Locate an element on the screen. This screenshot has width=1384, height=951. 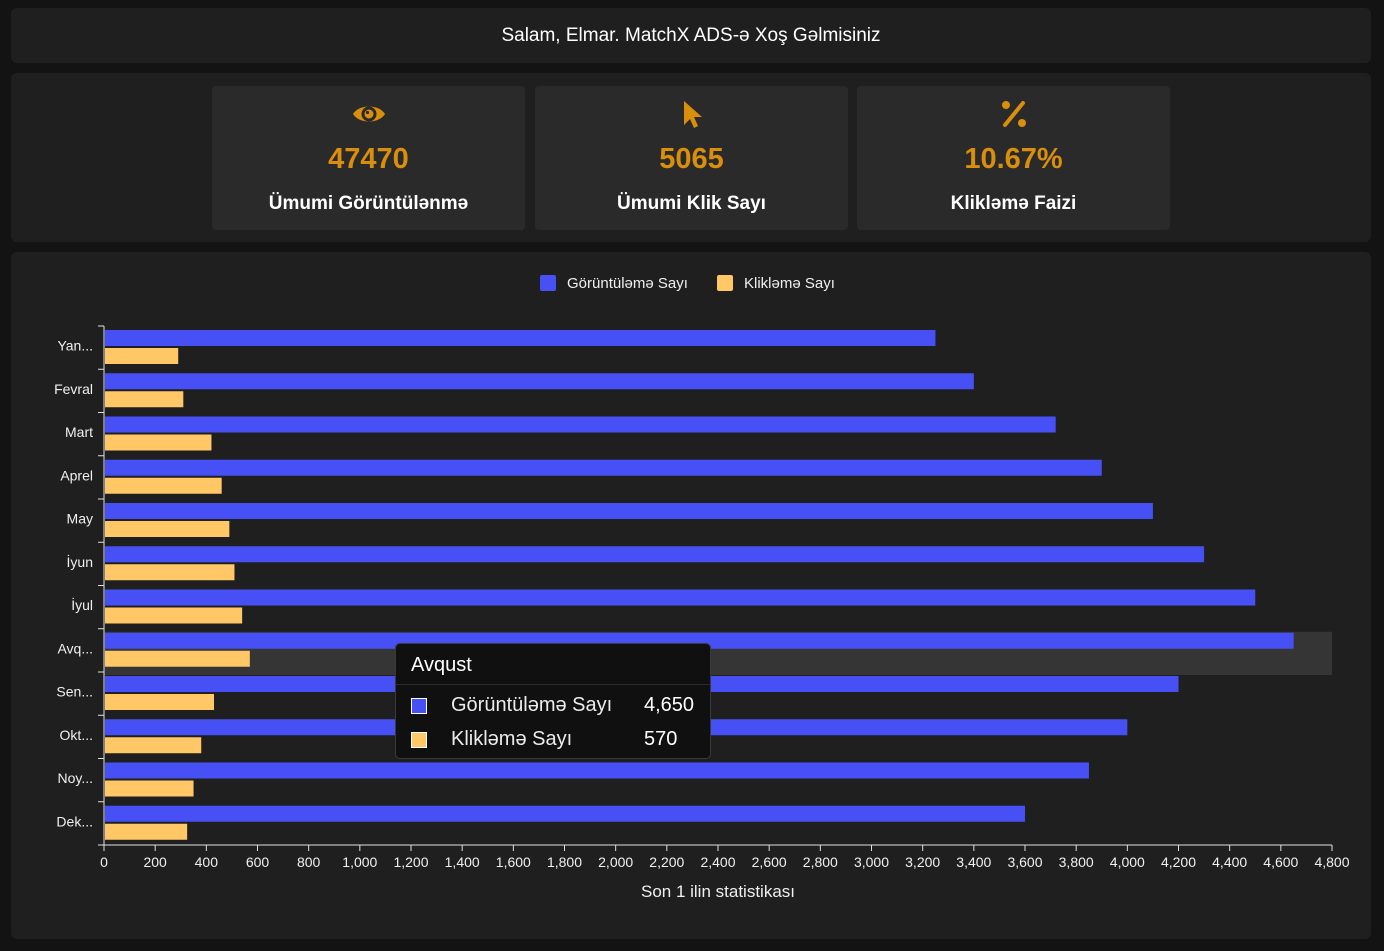
y-tick-label-1: Fevral is located at coordinates (73, 389).